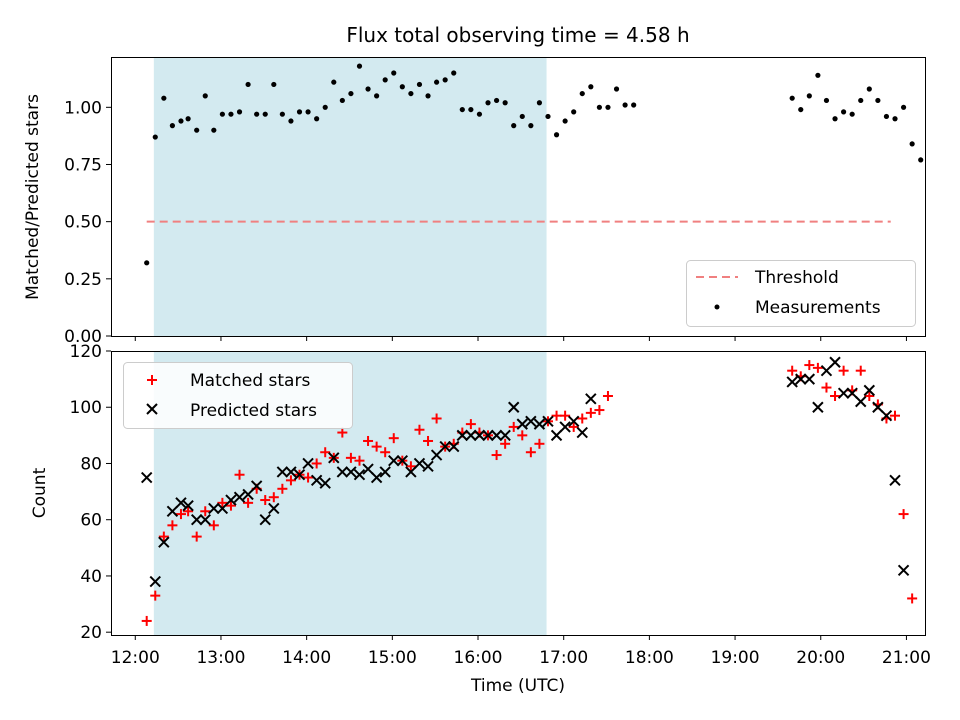 This screenshot has height=720, width=960. Describe the element at coordinates (801, 293) in the screenshot. I see `top-legend-box` at that location.